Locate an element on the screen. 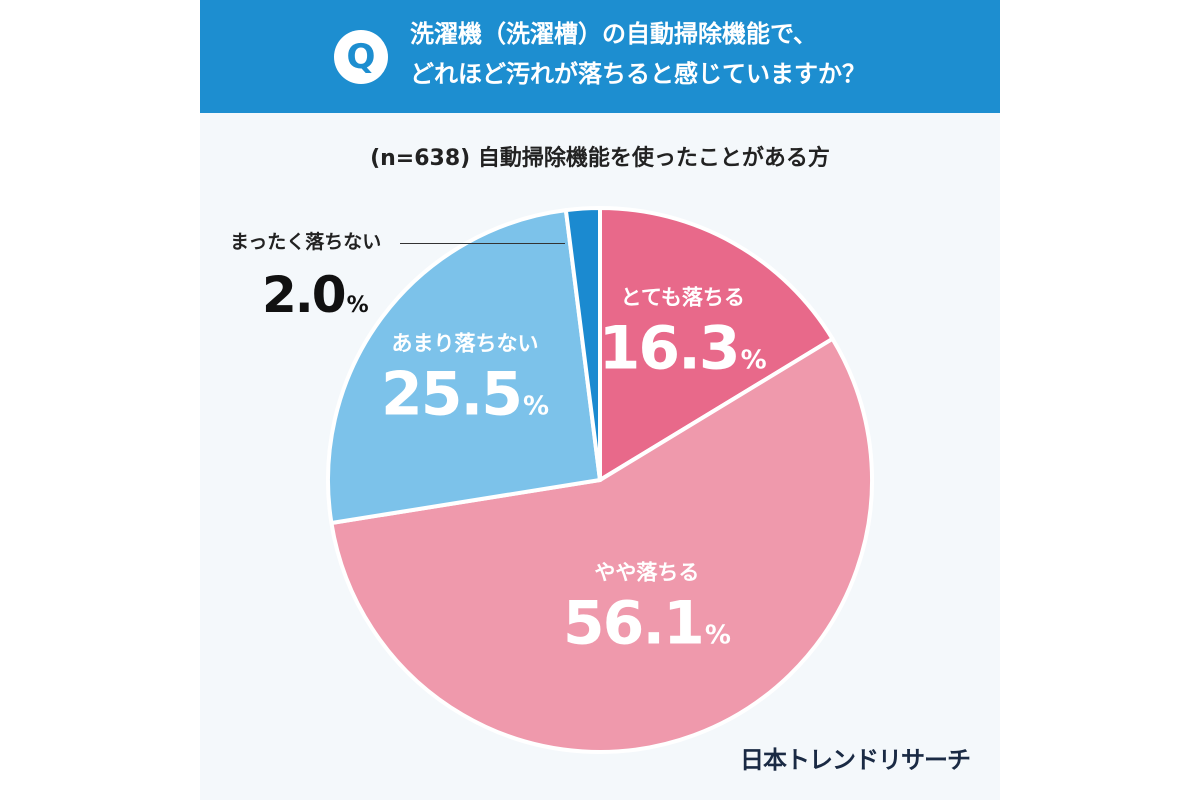  slice-category-very: とても落ちる is located at coordinates (682, 297).